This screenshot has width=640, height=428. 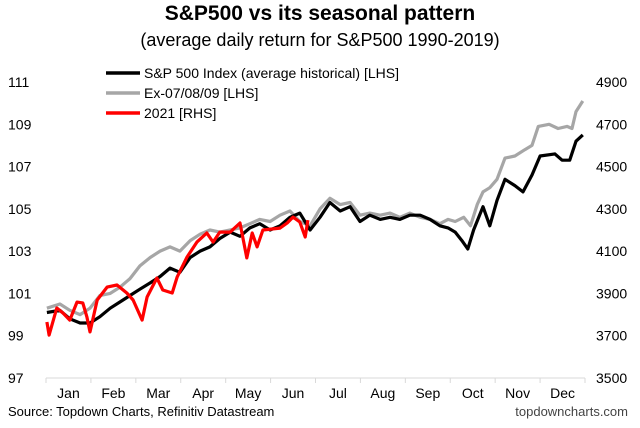 I want to click on y-right-tick-label: 4500, so click(x=611, y=167).